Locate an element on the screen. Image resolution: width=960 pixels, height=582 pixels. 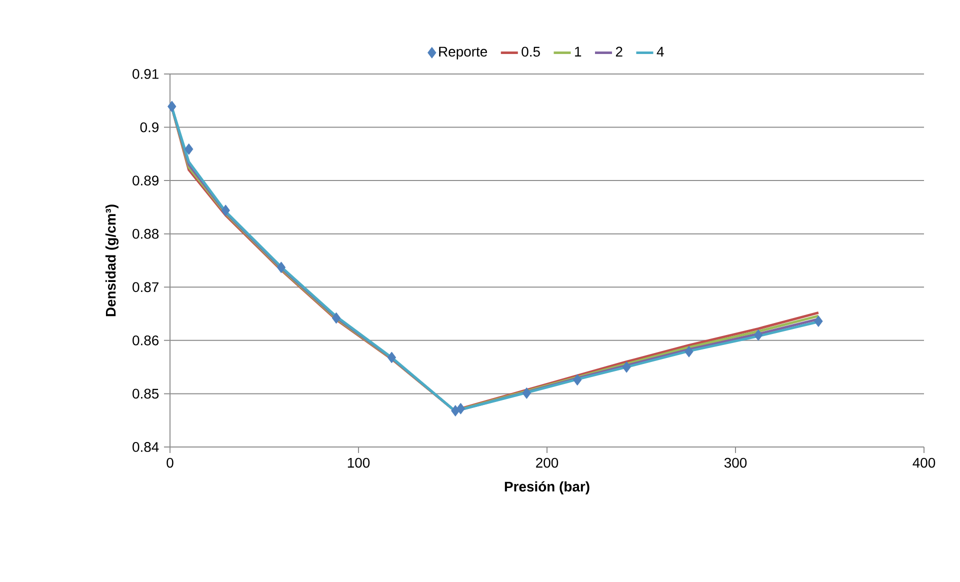
y-tick-label: 0.87 is located at coordinates (145, 287).